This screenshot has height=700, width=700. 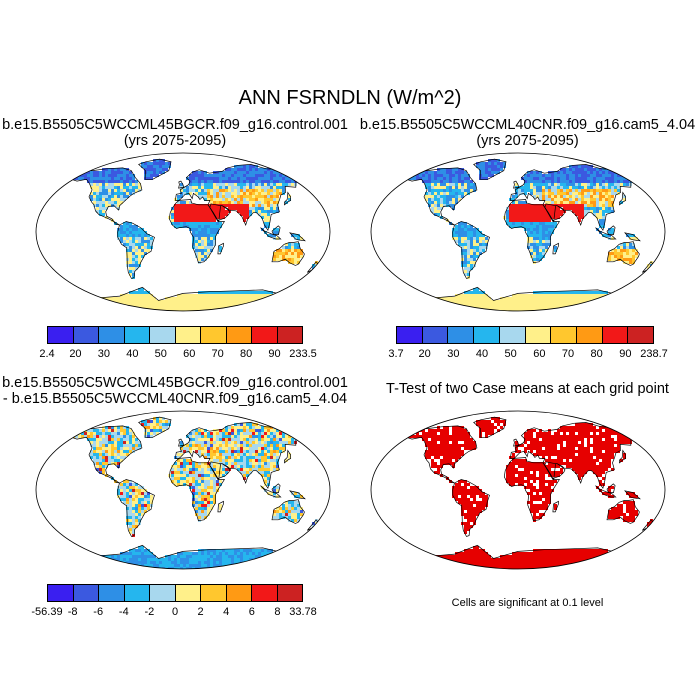 What do you see at coordinates (72, 612) in the screenshot?
I see `colorbar-label: -8` at bounding box center [72, 612].